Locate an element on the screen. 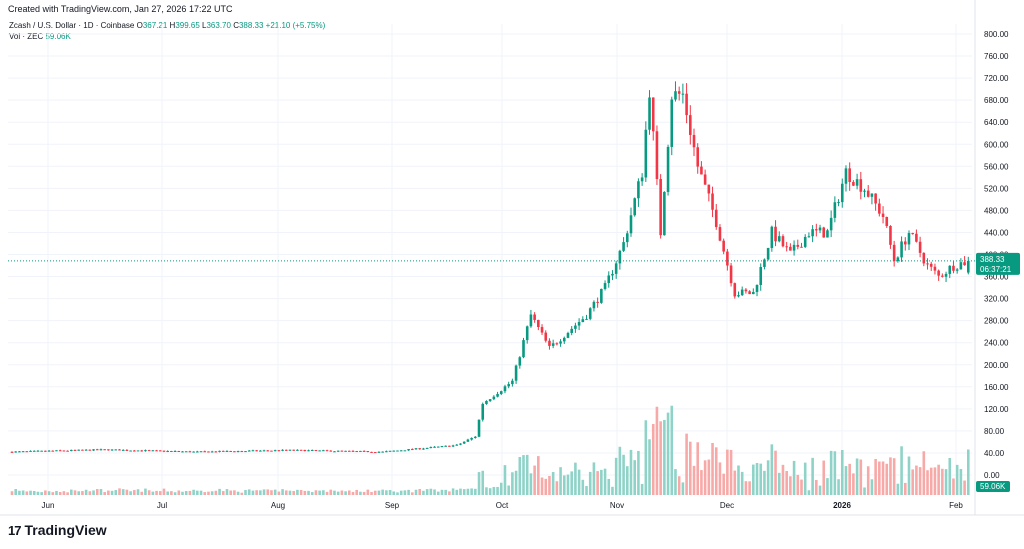  change-value: +21.10 (+5.75%) is located at coordinates (295, 25).